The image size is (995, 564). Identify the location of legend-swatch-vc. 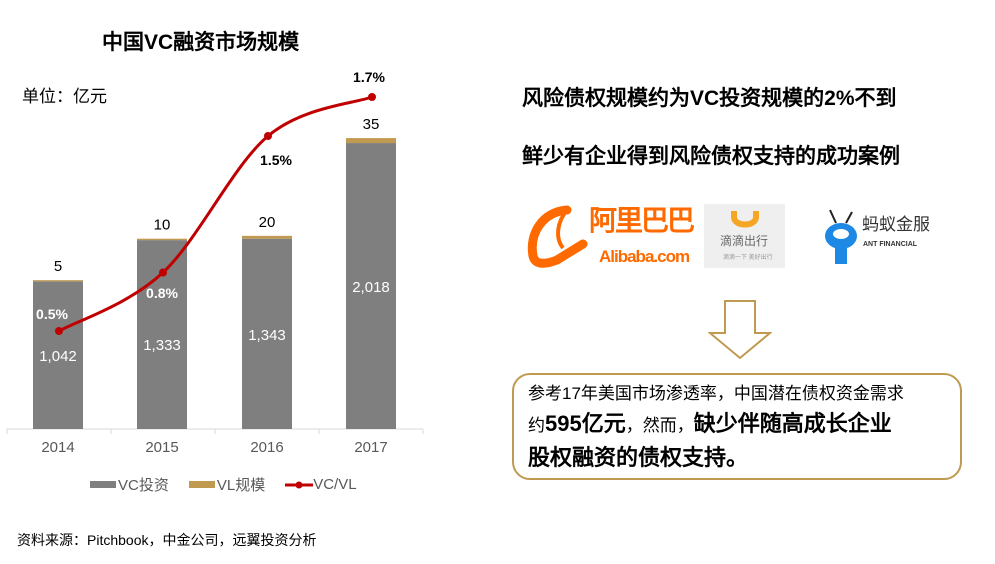
(103, 484).